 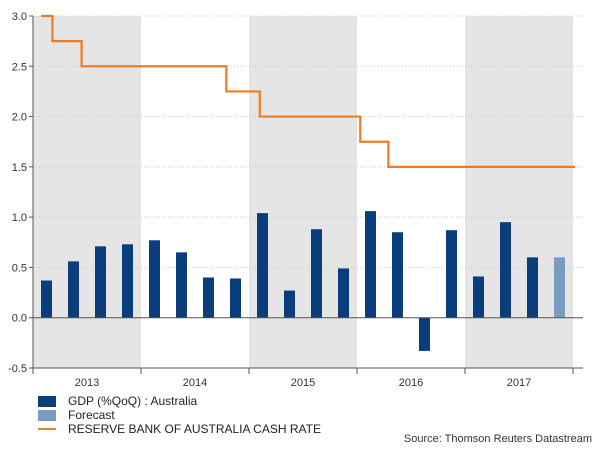 What do you see at coordinates (19, 268) in the screenshot?
I see `y-tick-label: 0.5` at bounding box center [19, 268].